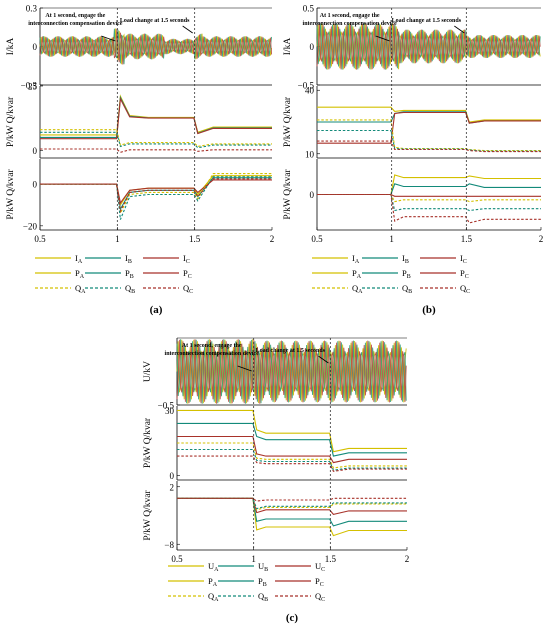 The width and height of the screenshot is (550, 633). Describe the element at coordinates (275, 374) in the screenshot. I see `subplot-c-1: U/kV −0.5` at that location.